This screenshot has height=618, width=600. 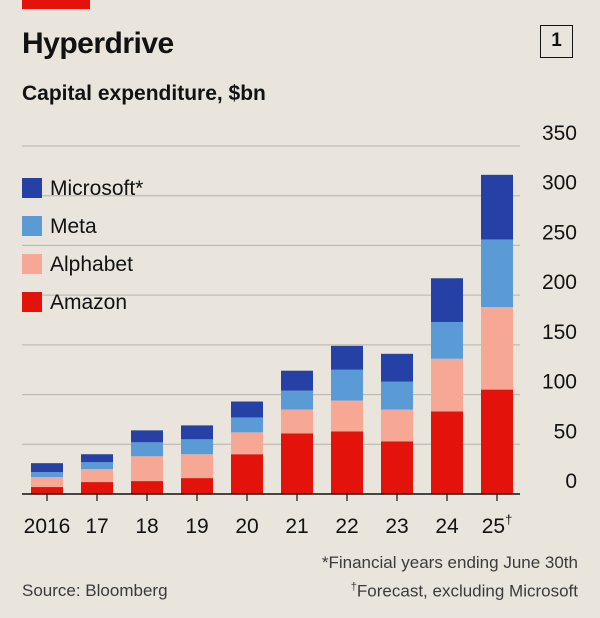 I want to click on x-tick-label: 2016, so click(x=47, y=526).